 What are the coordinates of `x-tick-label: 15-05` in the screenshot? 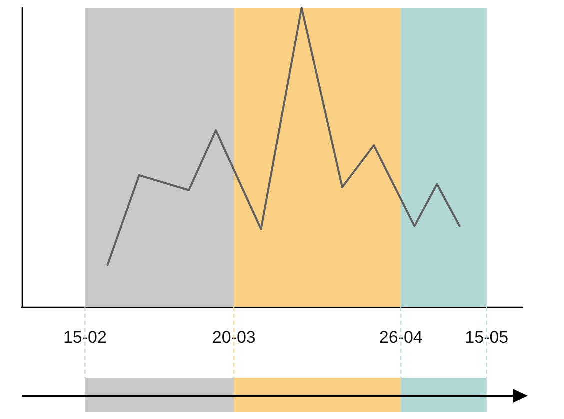 It's located at (487, 337).